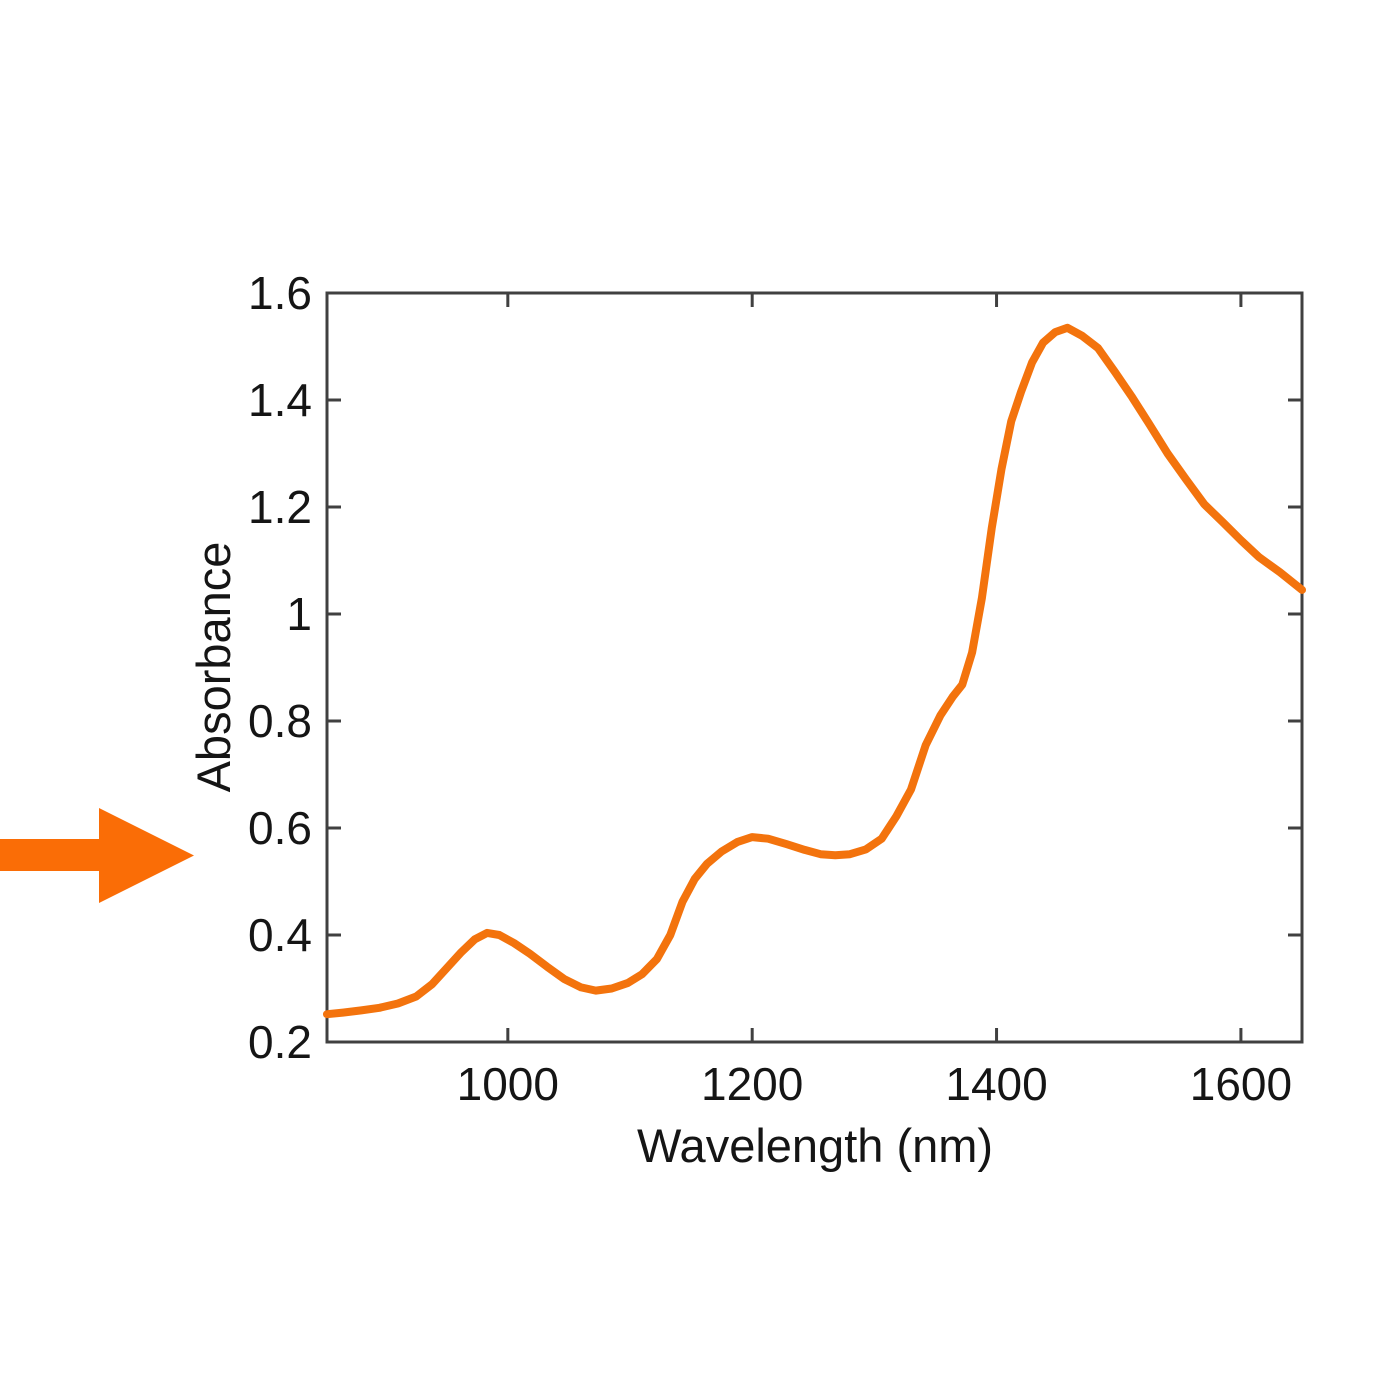 This screenshot has height=1400, width=1400. What do you see at coordinates (280, 828) in the screenshot?
I see `y-tick-label: 0.6` at bounding box center [280, 828].